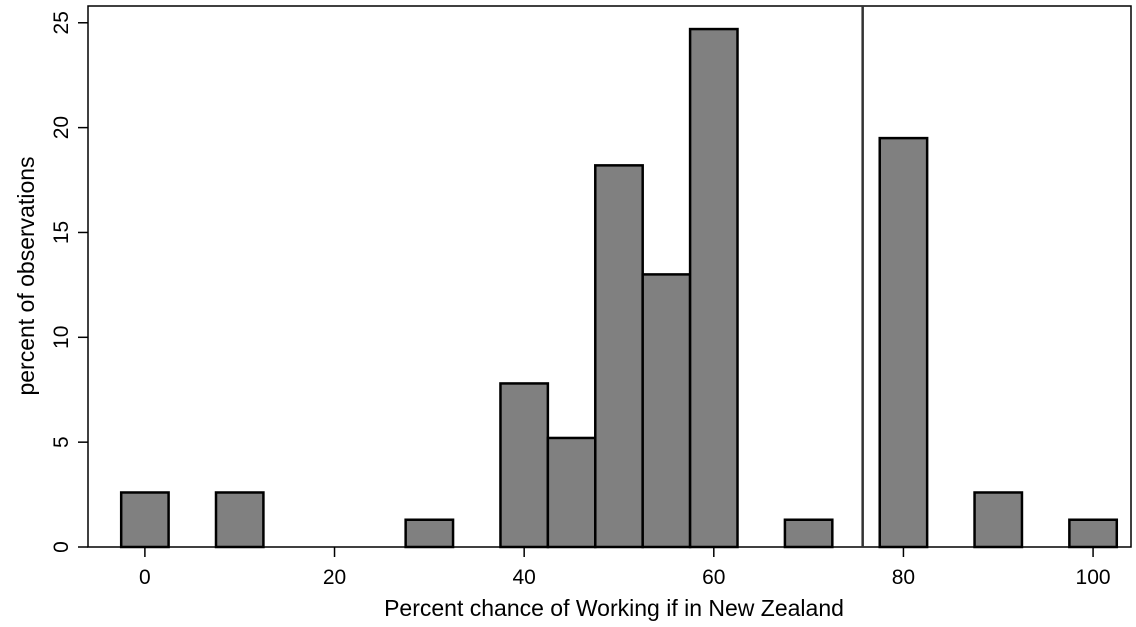 Image resolution: width=1136 pixels, height=627 pixels. What do you see at coordinates (61, 442) in the screenshot?
I see `y-tick-label-5: 5` at bounding box center [61, 442].